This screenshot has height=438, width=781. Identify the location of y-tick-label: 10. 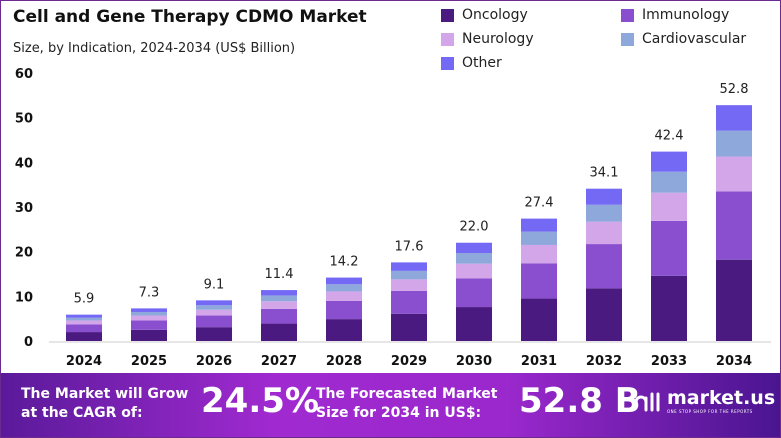
(24, 297).